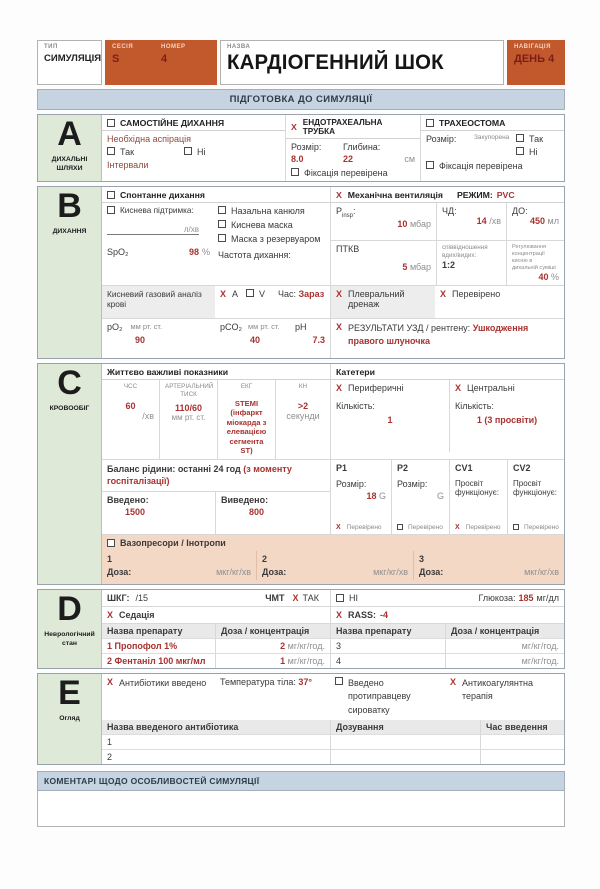 This screenshot has width=600, height=889. I want to click on fluid-out-cell: Виведено: 800, so click(272, 512).